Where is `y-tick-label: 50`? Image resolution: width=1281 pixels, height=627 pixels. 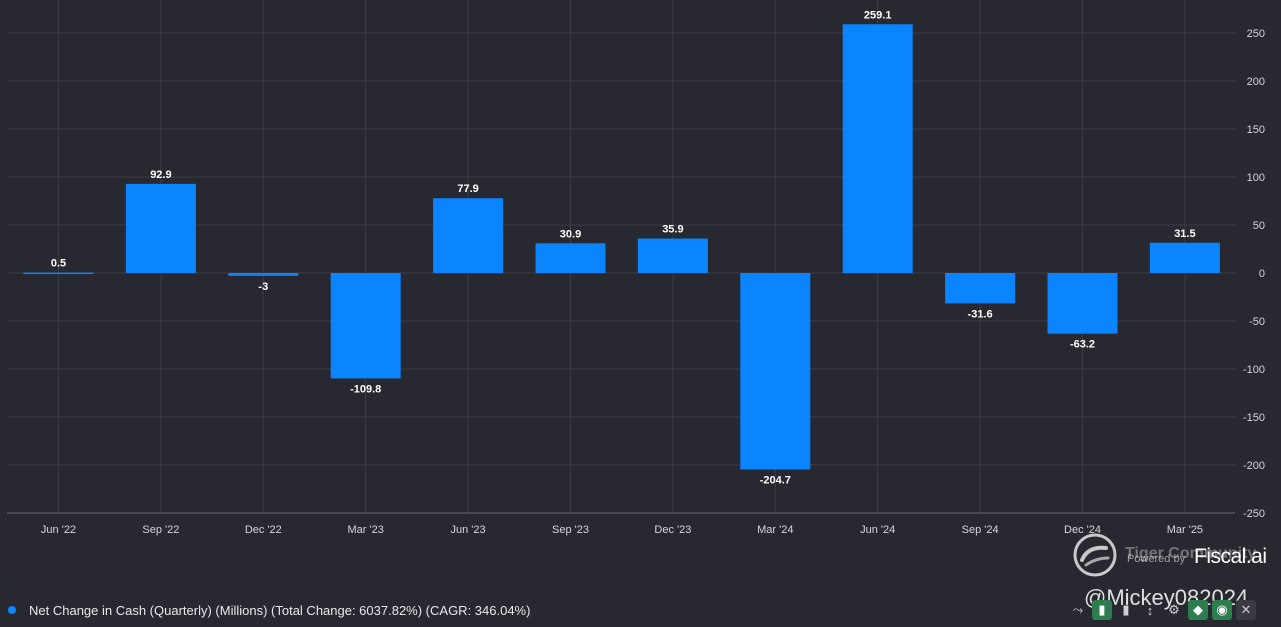
y-tick-label: 50 is located at coordinates (1259, 226).